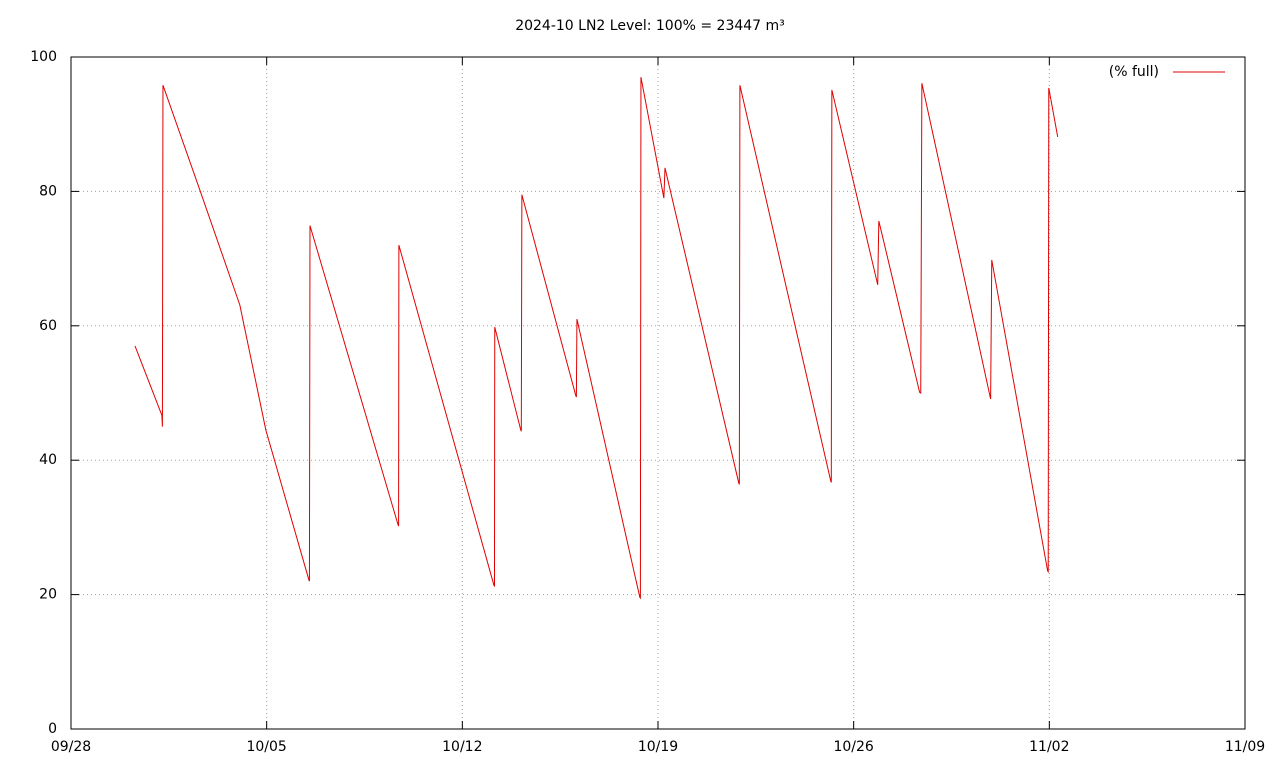 The image size is (1280, 768). What do you see at coordinates (658, 747) in the screenshot?
I see `x-tick-label: 10/19` at bounding box center [658, 747].